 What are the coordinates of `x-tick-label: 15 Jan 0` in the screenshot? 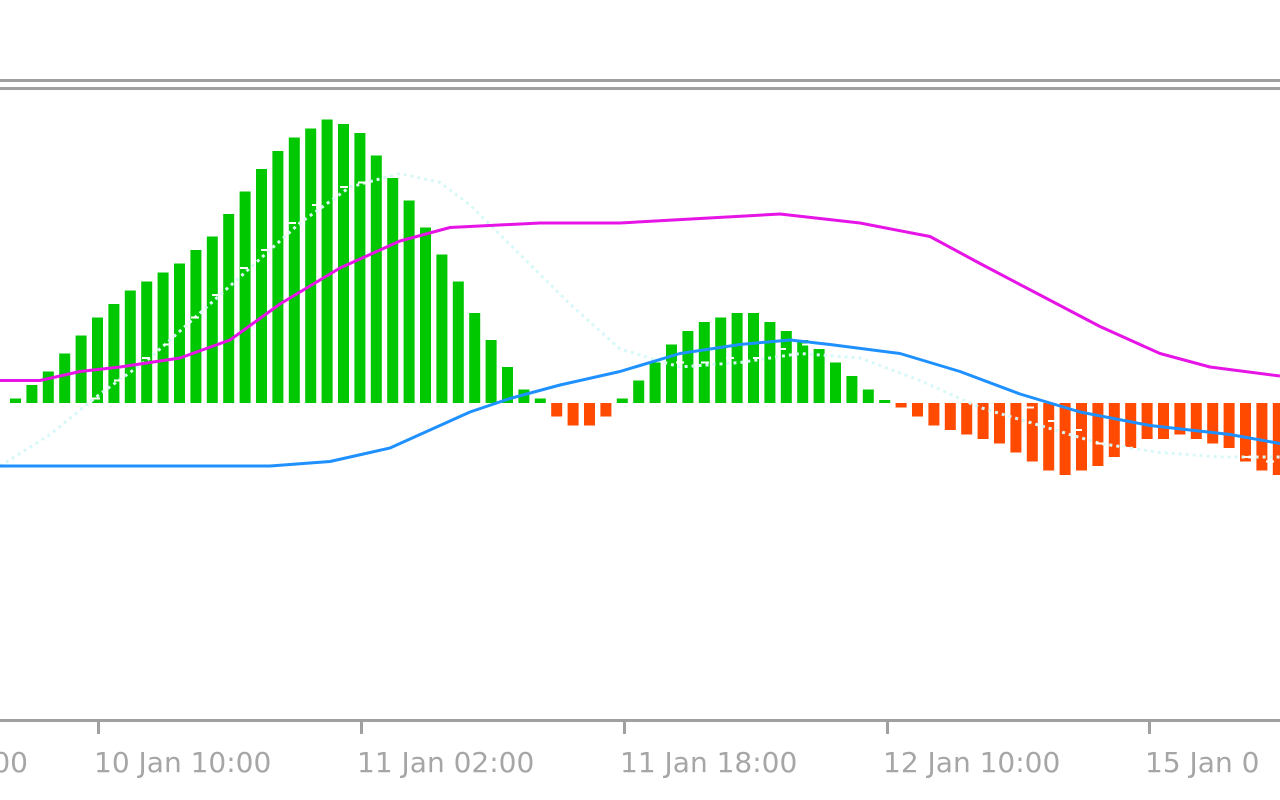 It's located at (1202, 762).